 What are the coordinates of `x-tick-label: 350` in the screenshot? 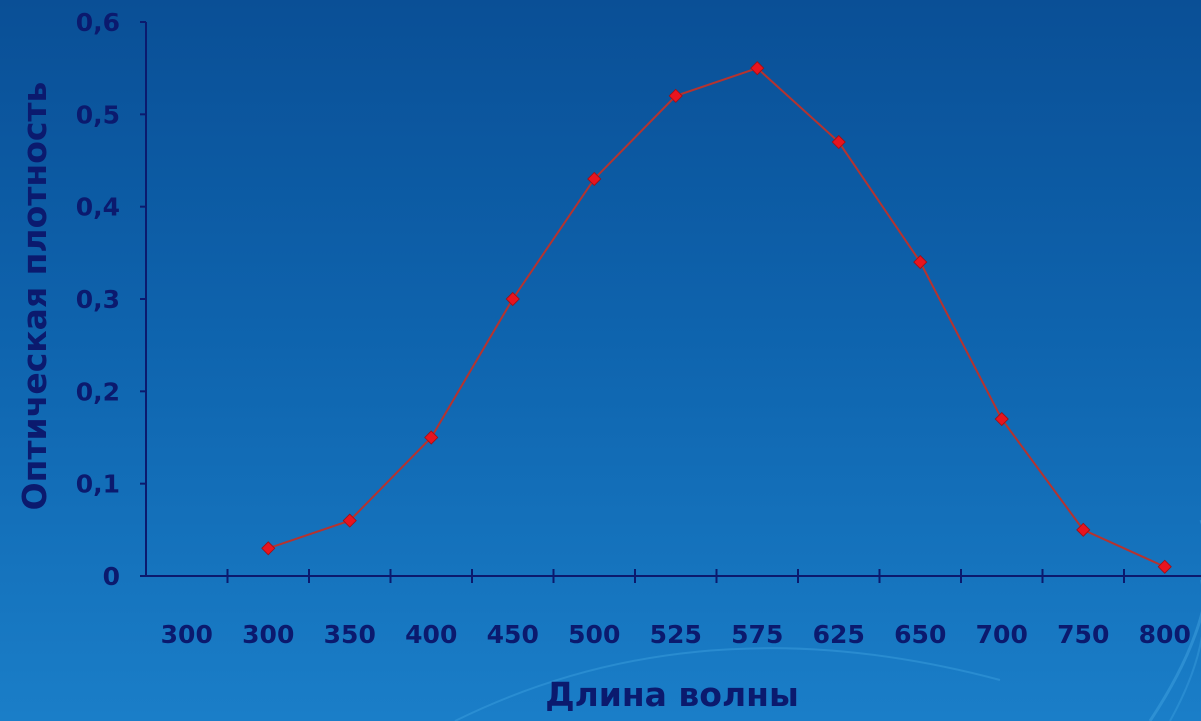 It's located at (350, 634).